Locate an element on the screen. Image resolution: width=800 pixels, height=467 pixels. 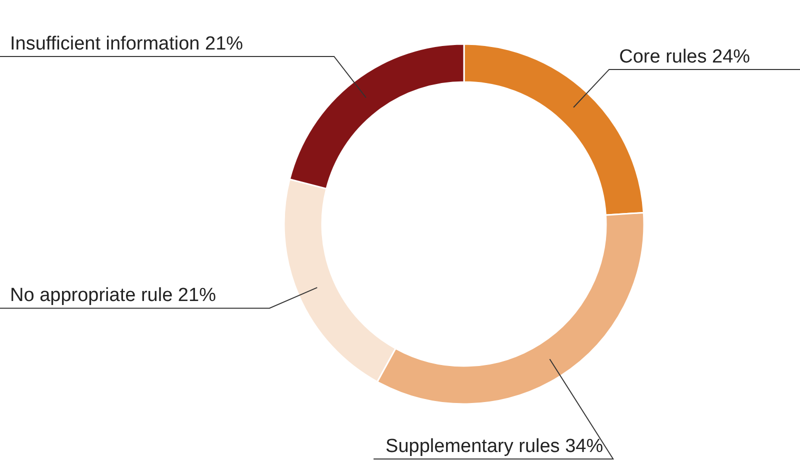
slice-label: No appropriate rule 21% is located at coordinates (113, 295).